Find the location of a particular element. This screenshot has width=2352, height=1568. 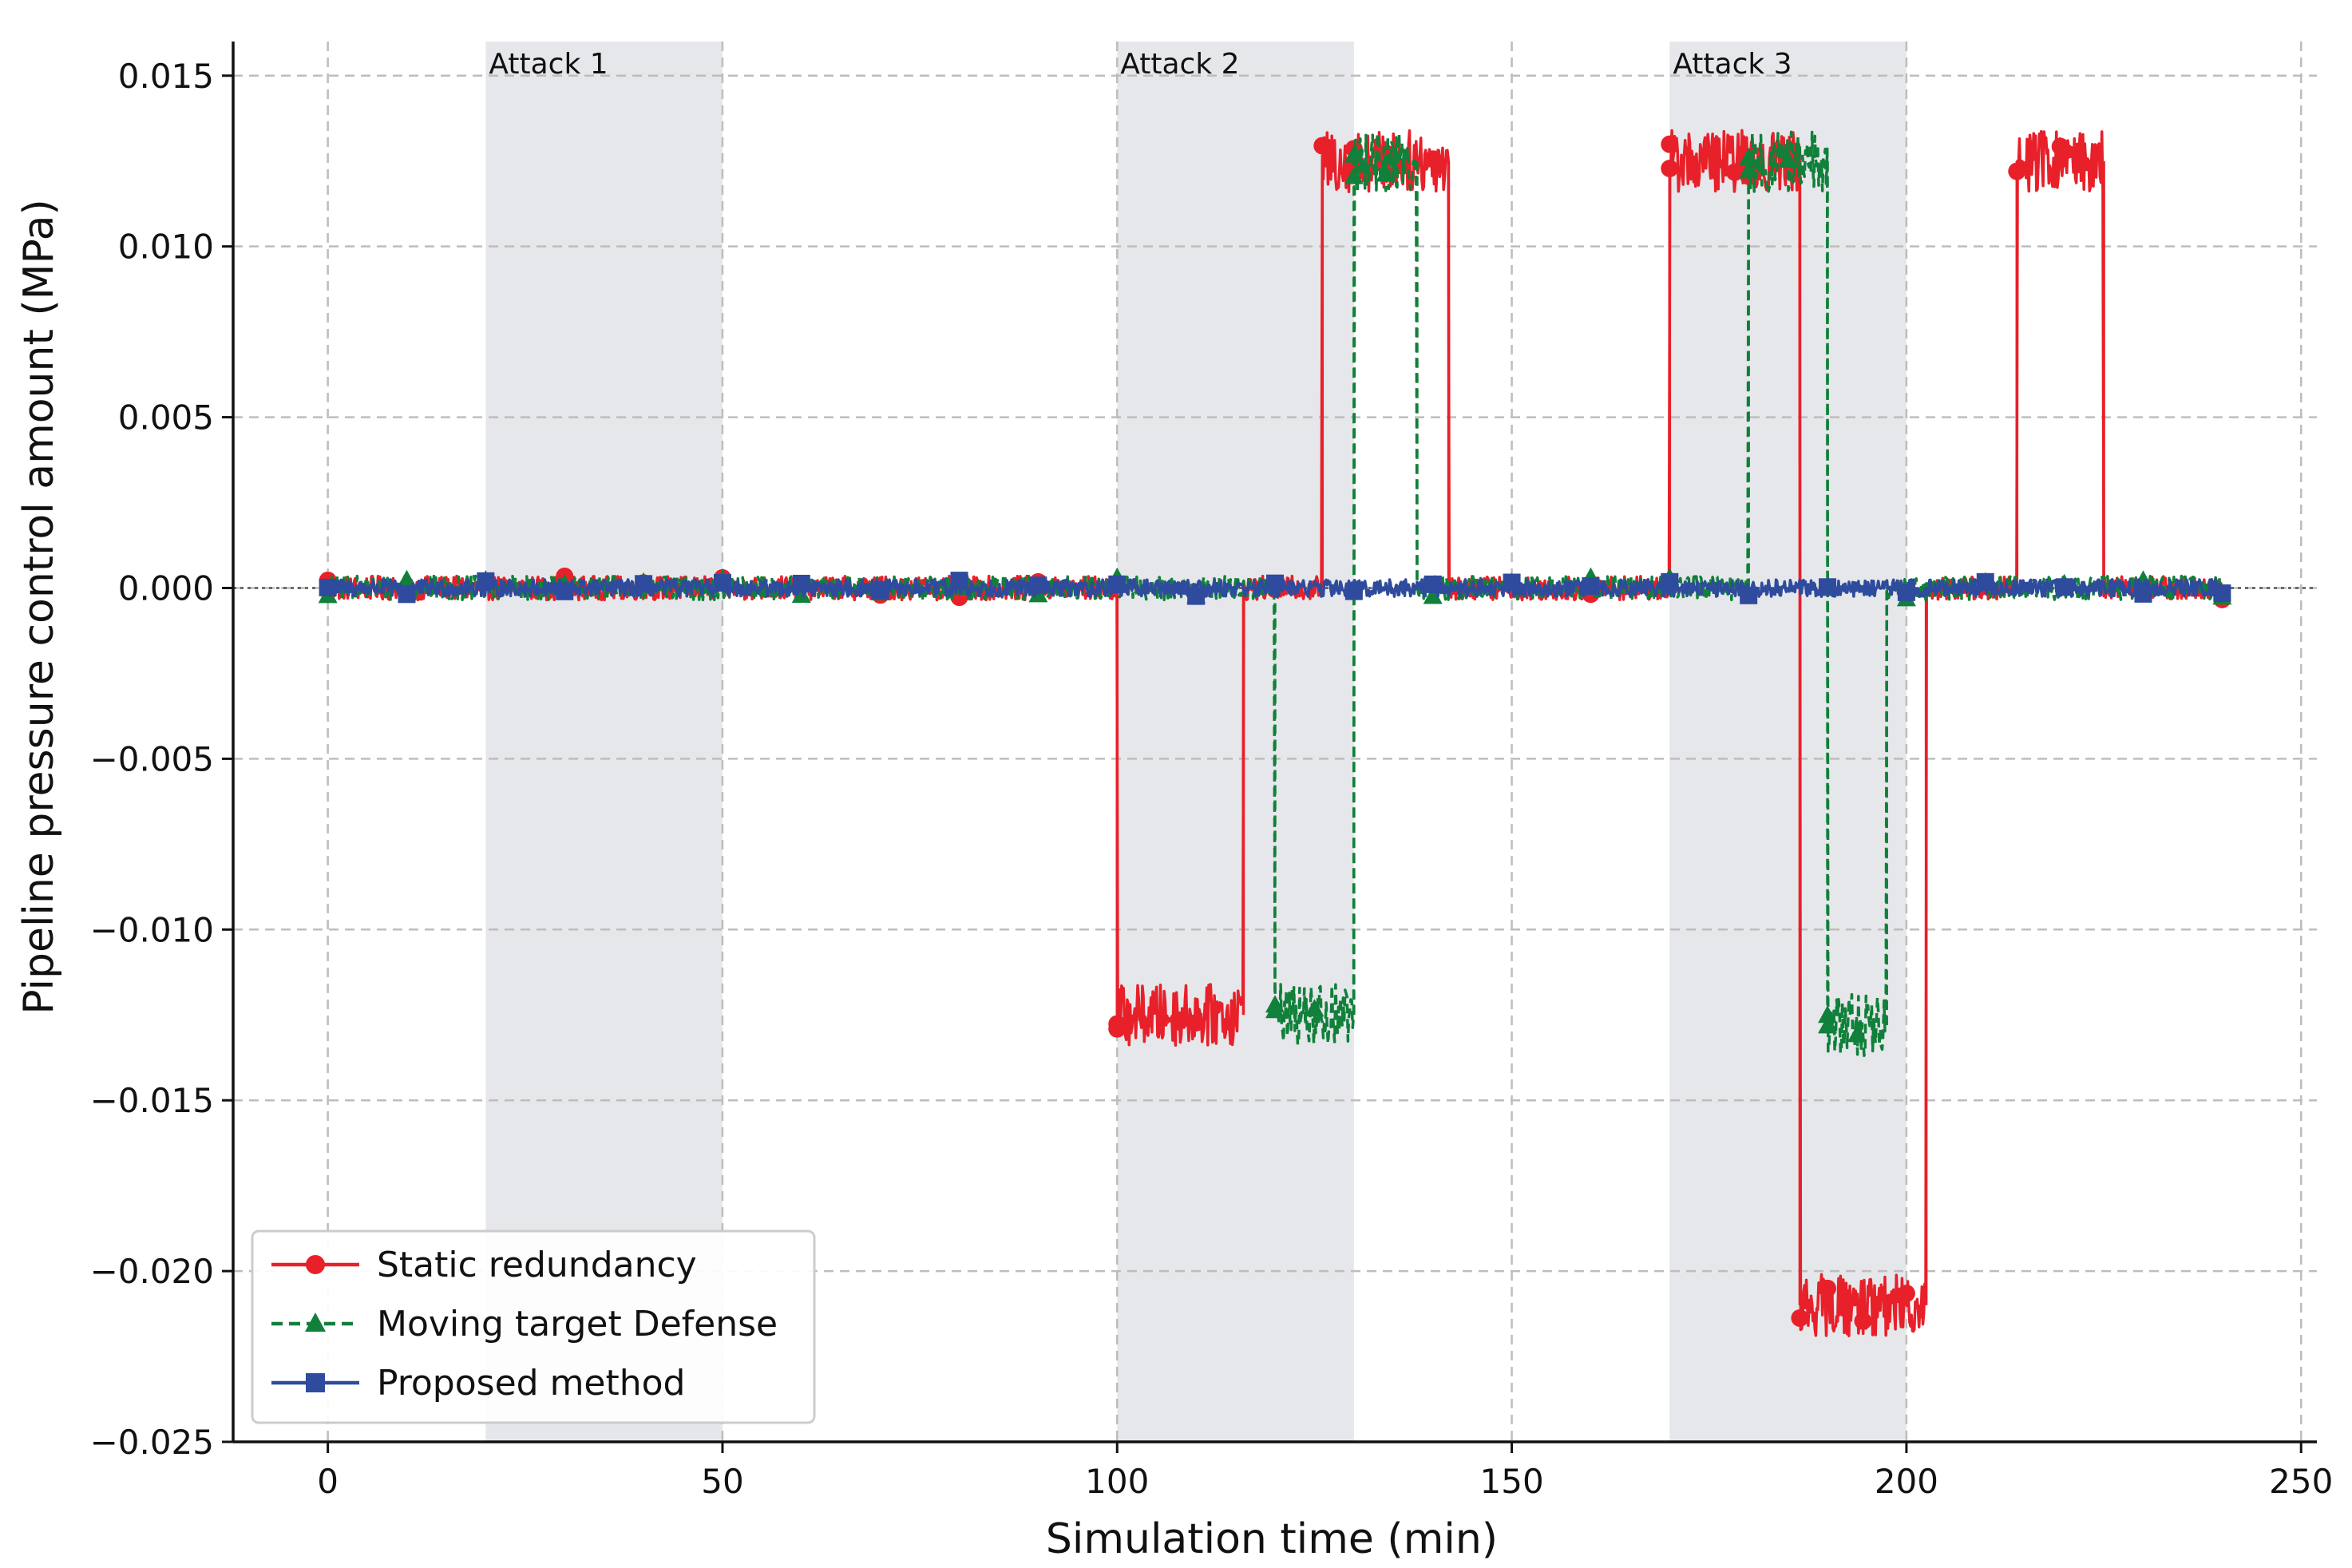

legend-label-2: Moving target Defense is located at coordinates (577, 1324).